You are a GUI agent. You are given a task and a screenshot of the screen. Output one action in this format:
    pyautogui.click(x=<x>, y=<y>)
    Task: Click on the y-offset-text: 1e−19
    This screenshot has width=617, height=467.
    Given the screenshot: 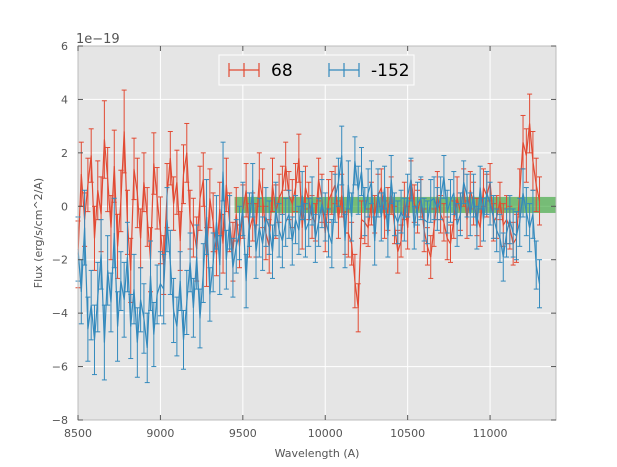 What is the action you would take?
    pyautogui.click(x=98, y=39)
    